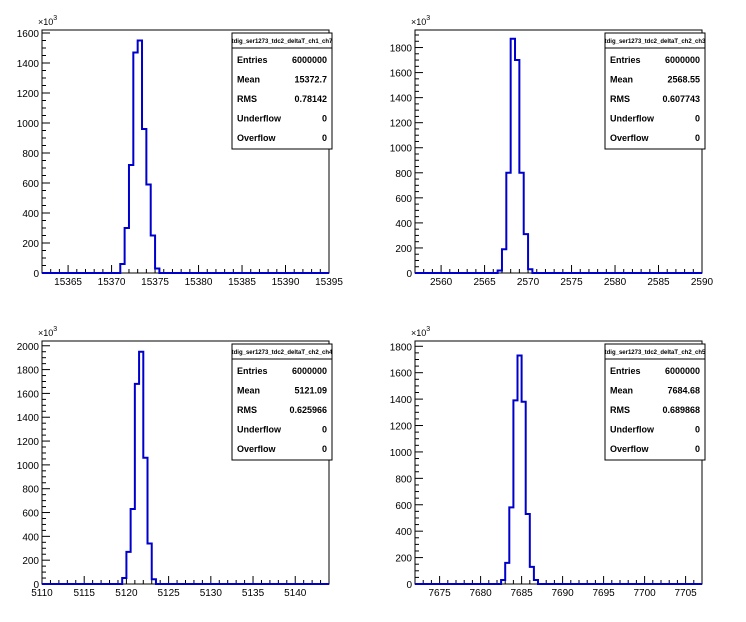  I want to click on x-tick-label: 5120, so click(126, 593).